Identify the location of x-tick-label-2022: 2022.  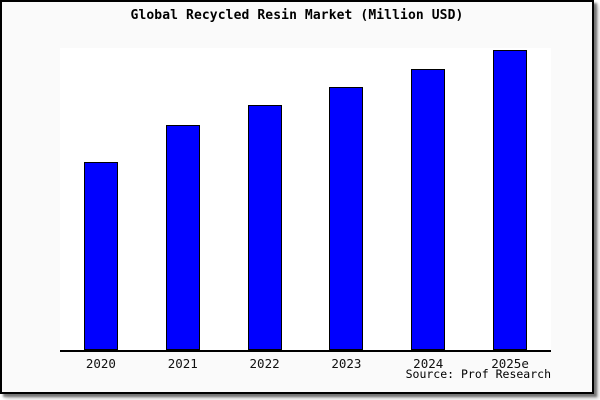
(264, 363).